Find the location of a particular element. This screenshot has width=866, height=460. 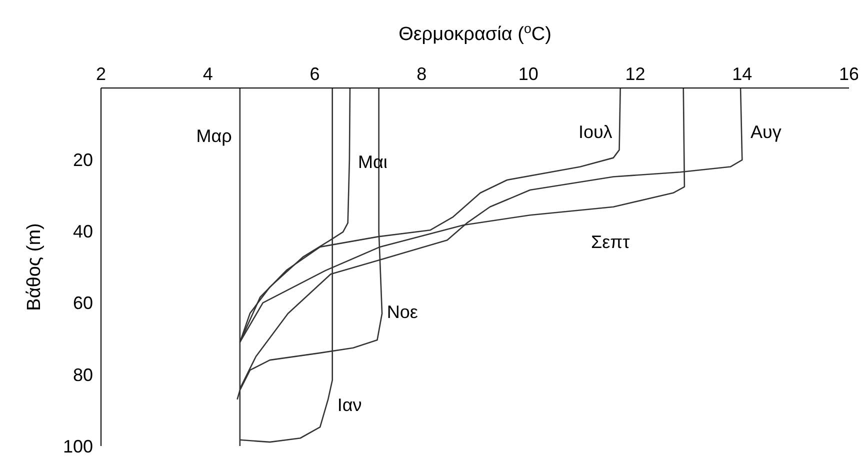

x-tick-label: 6 is located at coordinates (315, 74).